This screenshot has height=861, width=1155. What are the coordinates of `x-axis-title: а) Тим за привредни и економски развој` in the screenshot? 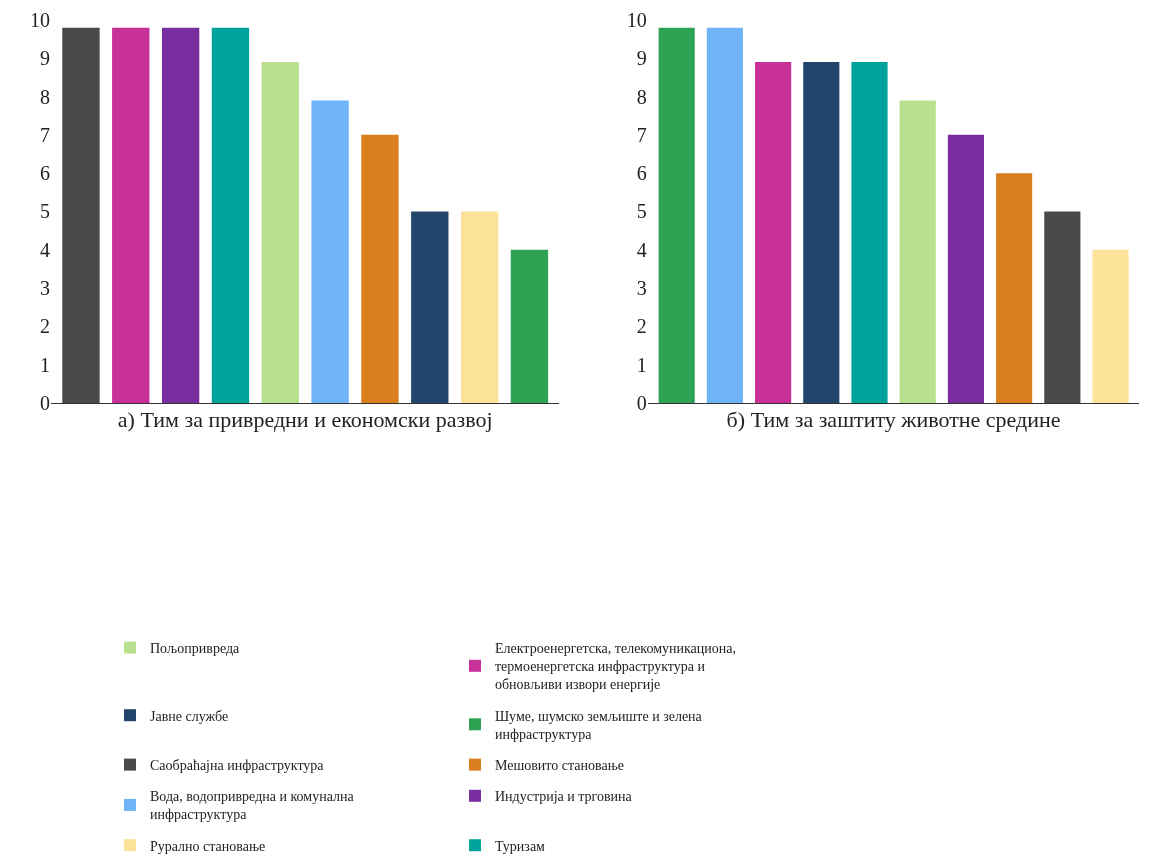 It's located at (305, 419).